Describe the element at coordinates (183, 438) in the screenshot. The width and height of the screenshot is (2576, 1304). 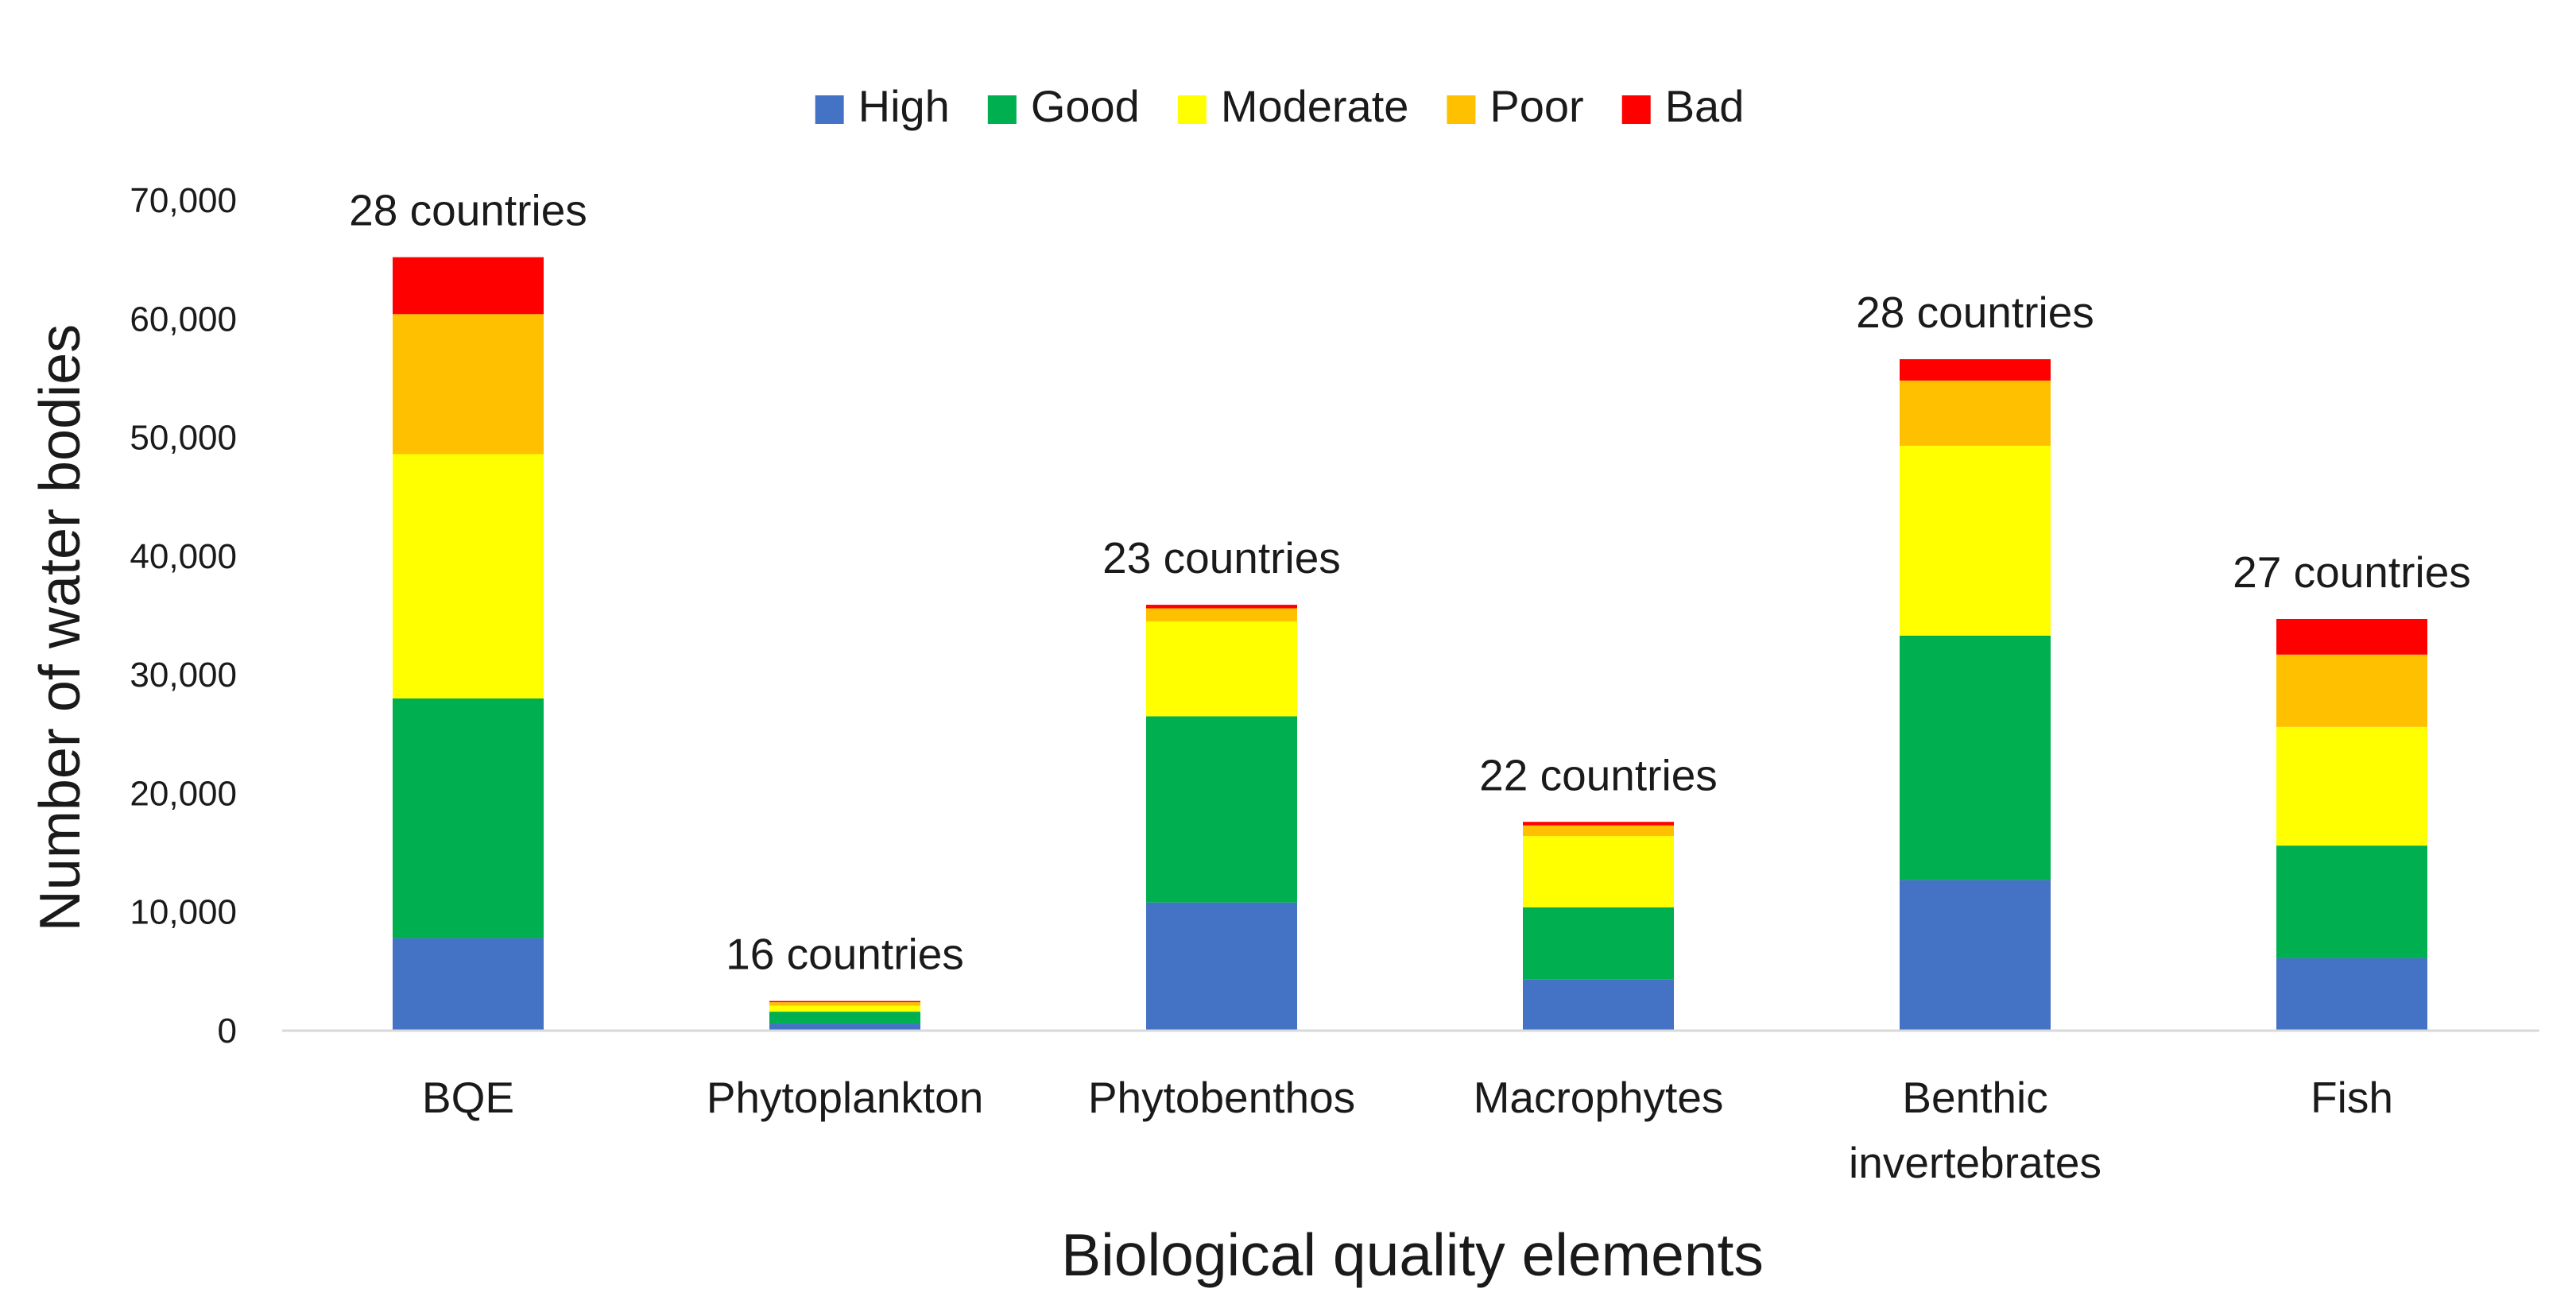
I see `y-tick-label: 50,000` at that location.